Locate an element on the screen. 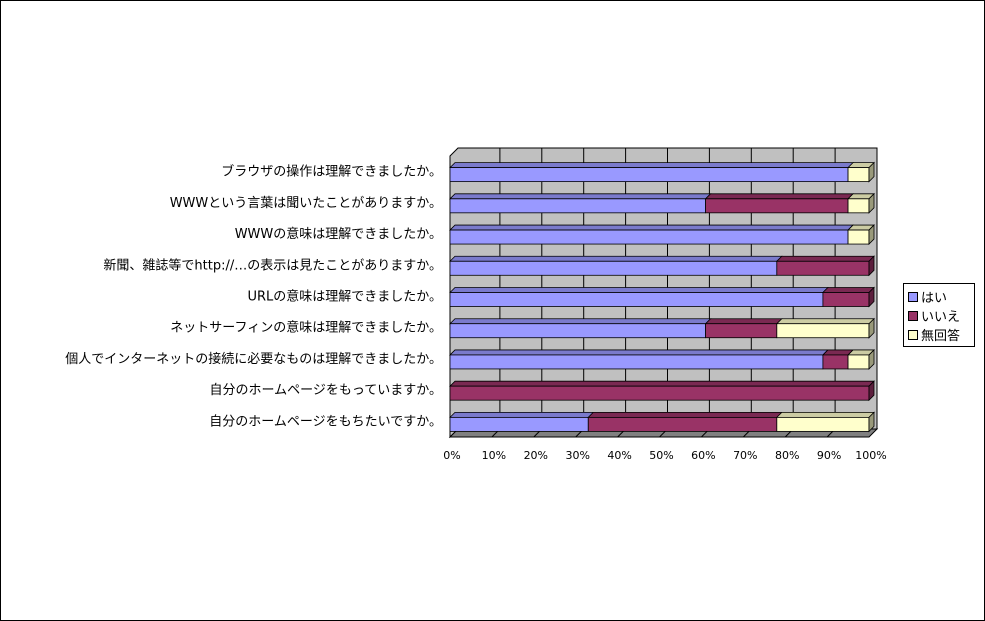 This screenshot has width=985, height=621. legend-label: 無回答 is located at coordinates (941, 336).